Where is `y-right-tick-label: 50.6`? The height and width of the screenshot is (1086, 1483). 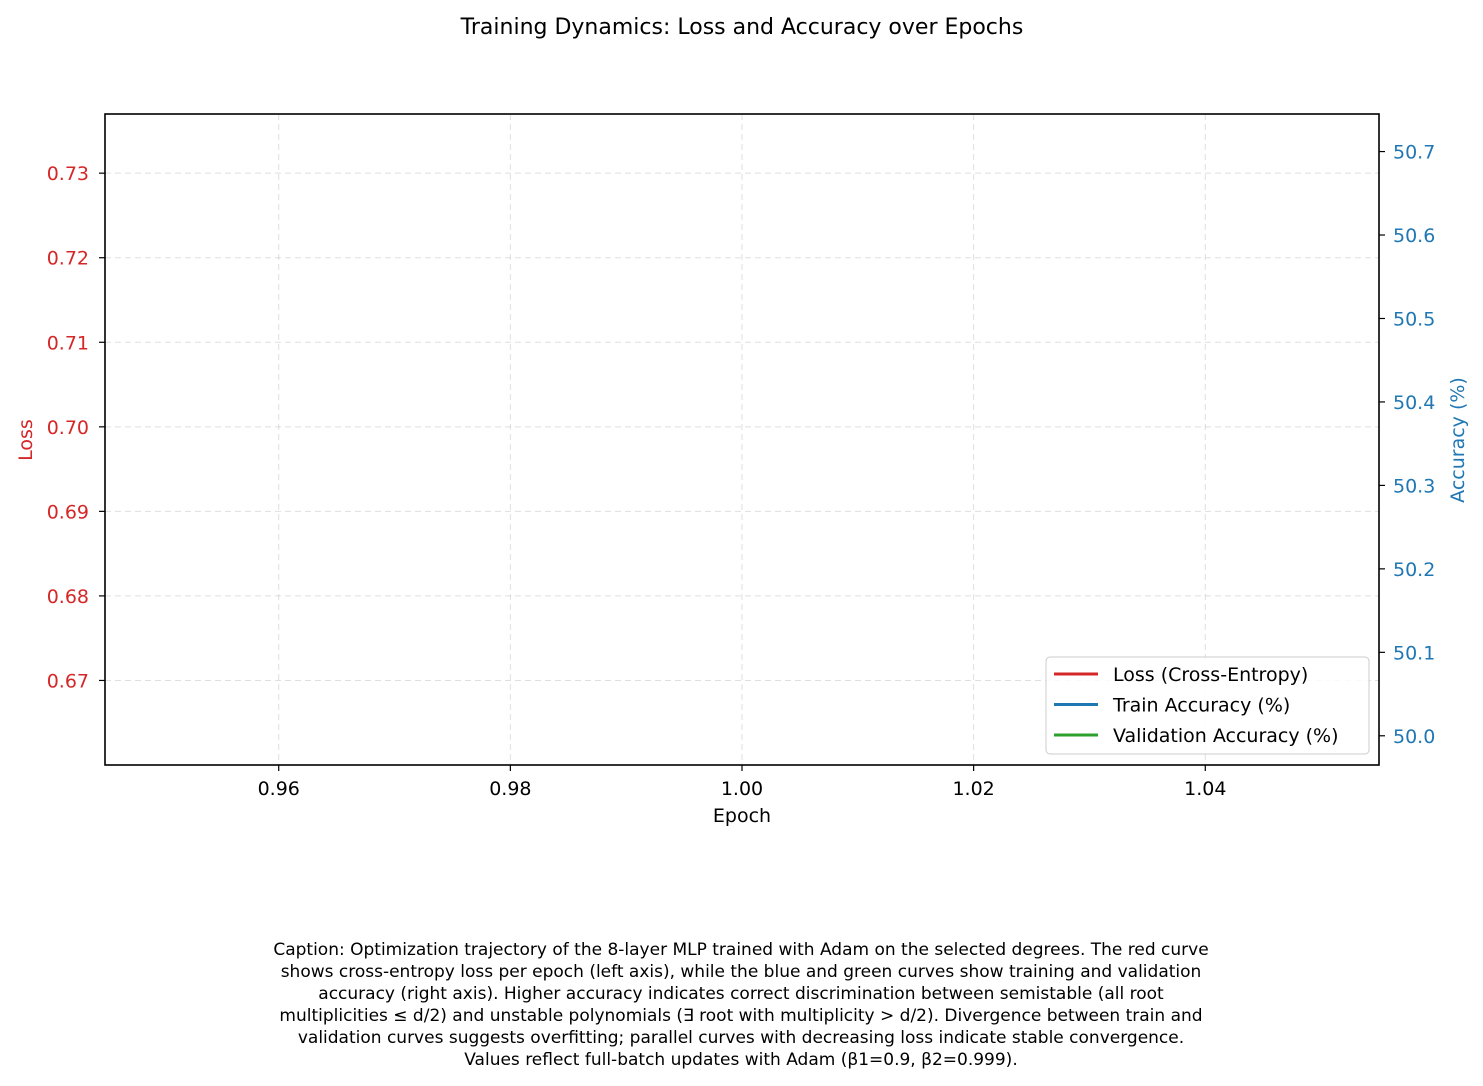 y-right-tick-label: 50.6 is located at coordinates (1414, 236).